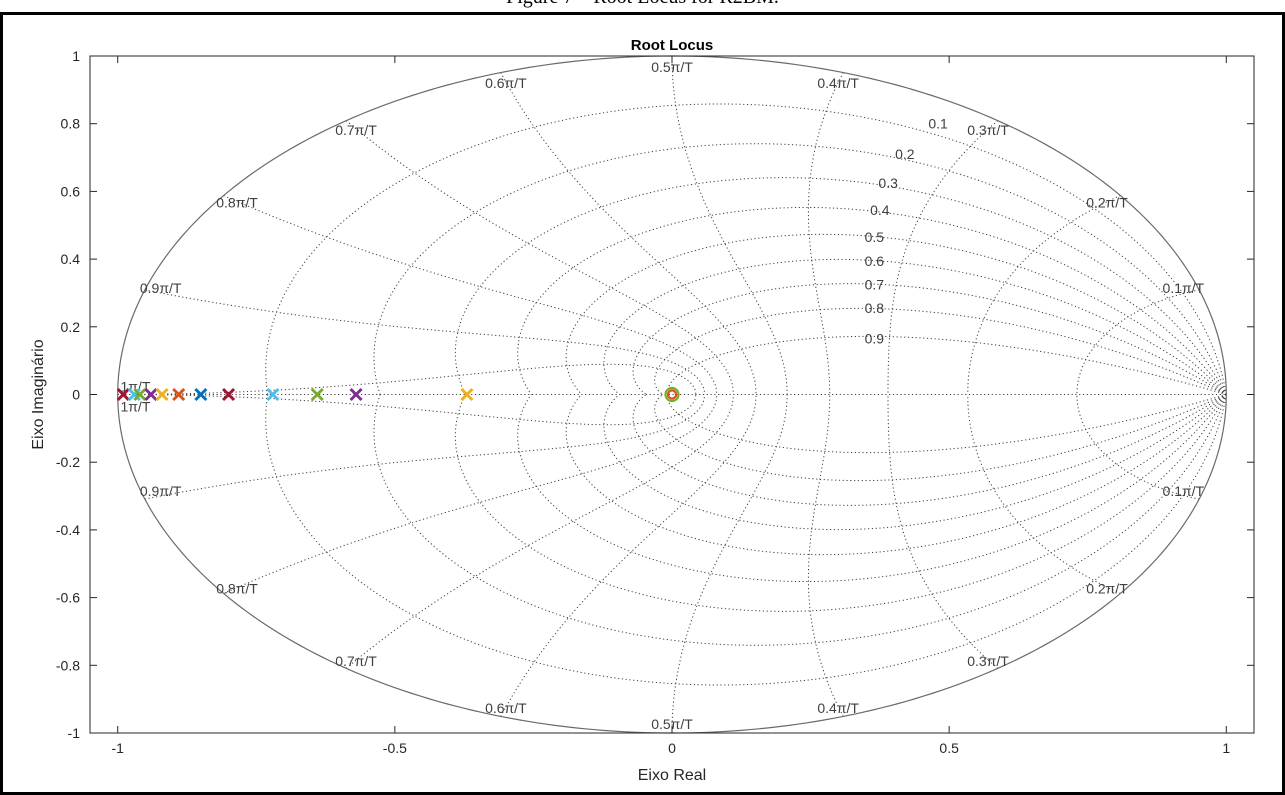 Image resolution: width=1285 pixels, height=795 pixels. Describe the element at coordinates (71, 191) in the screenshot. I see `y-tick-label: 0.6` at that location.